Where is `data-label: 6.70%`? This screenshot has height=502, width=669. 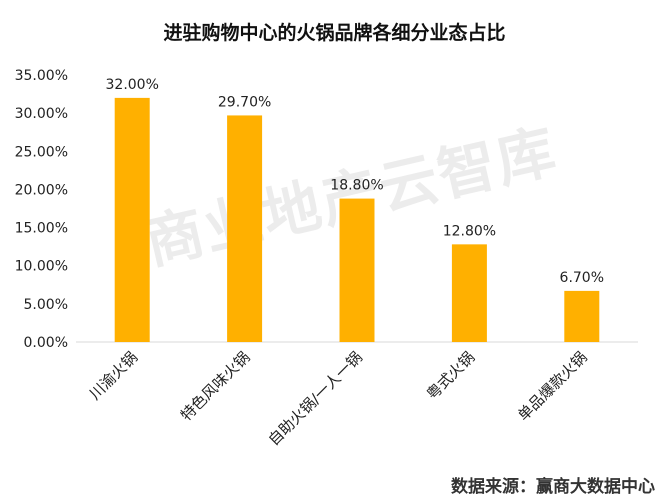 data-label: 6.70% is located at coordinates (582, 278).